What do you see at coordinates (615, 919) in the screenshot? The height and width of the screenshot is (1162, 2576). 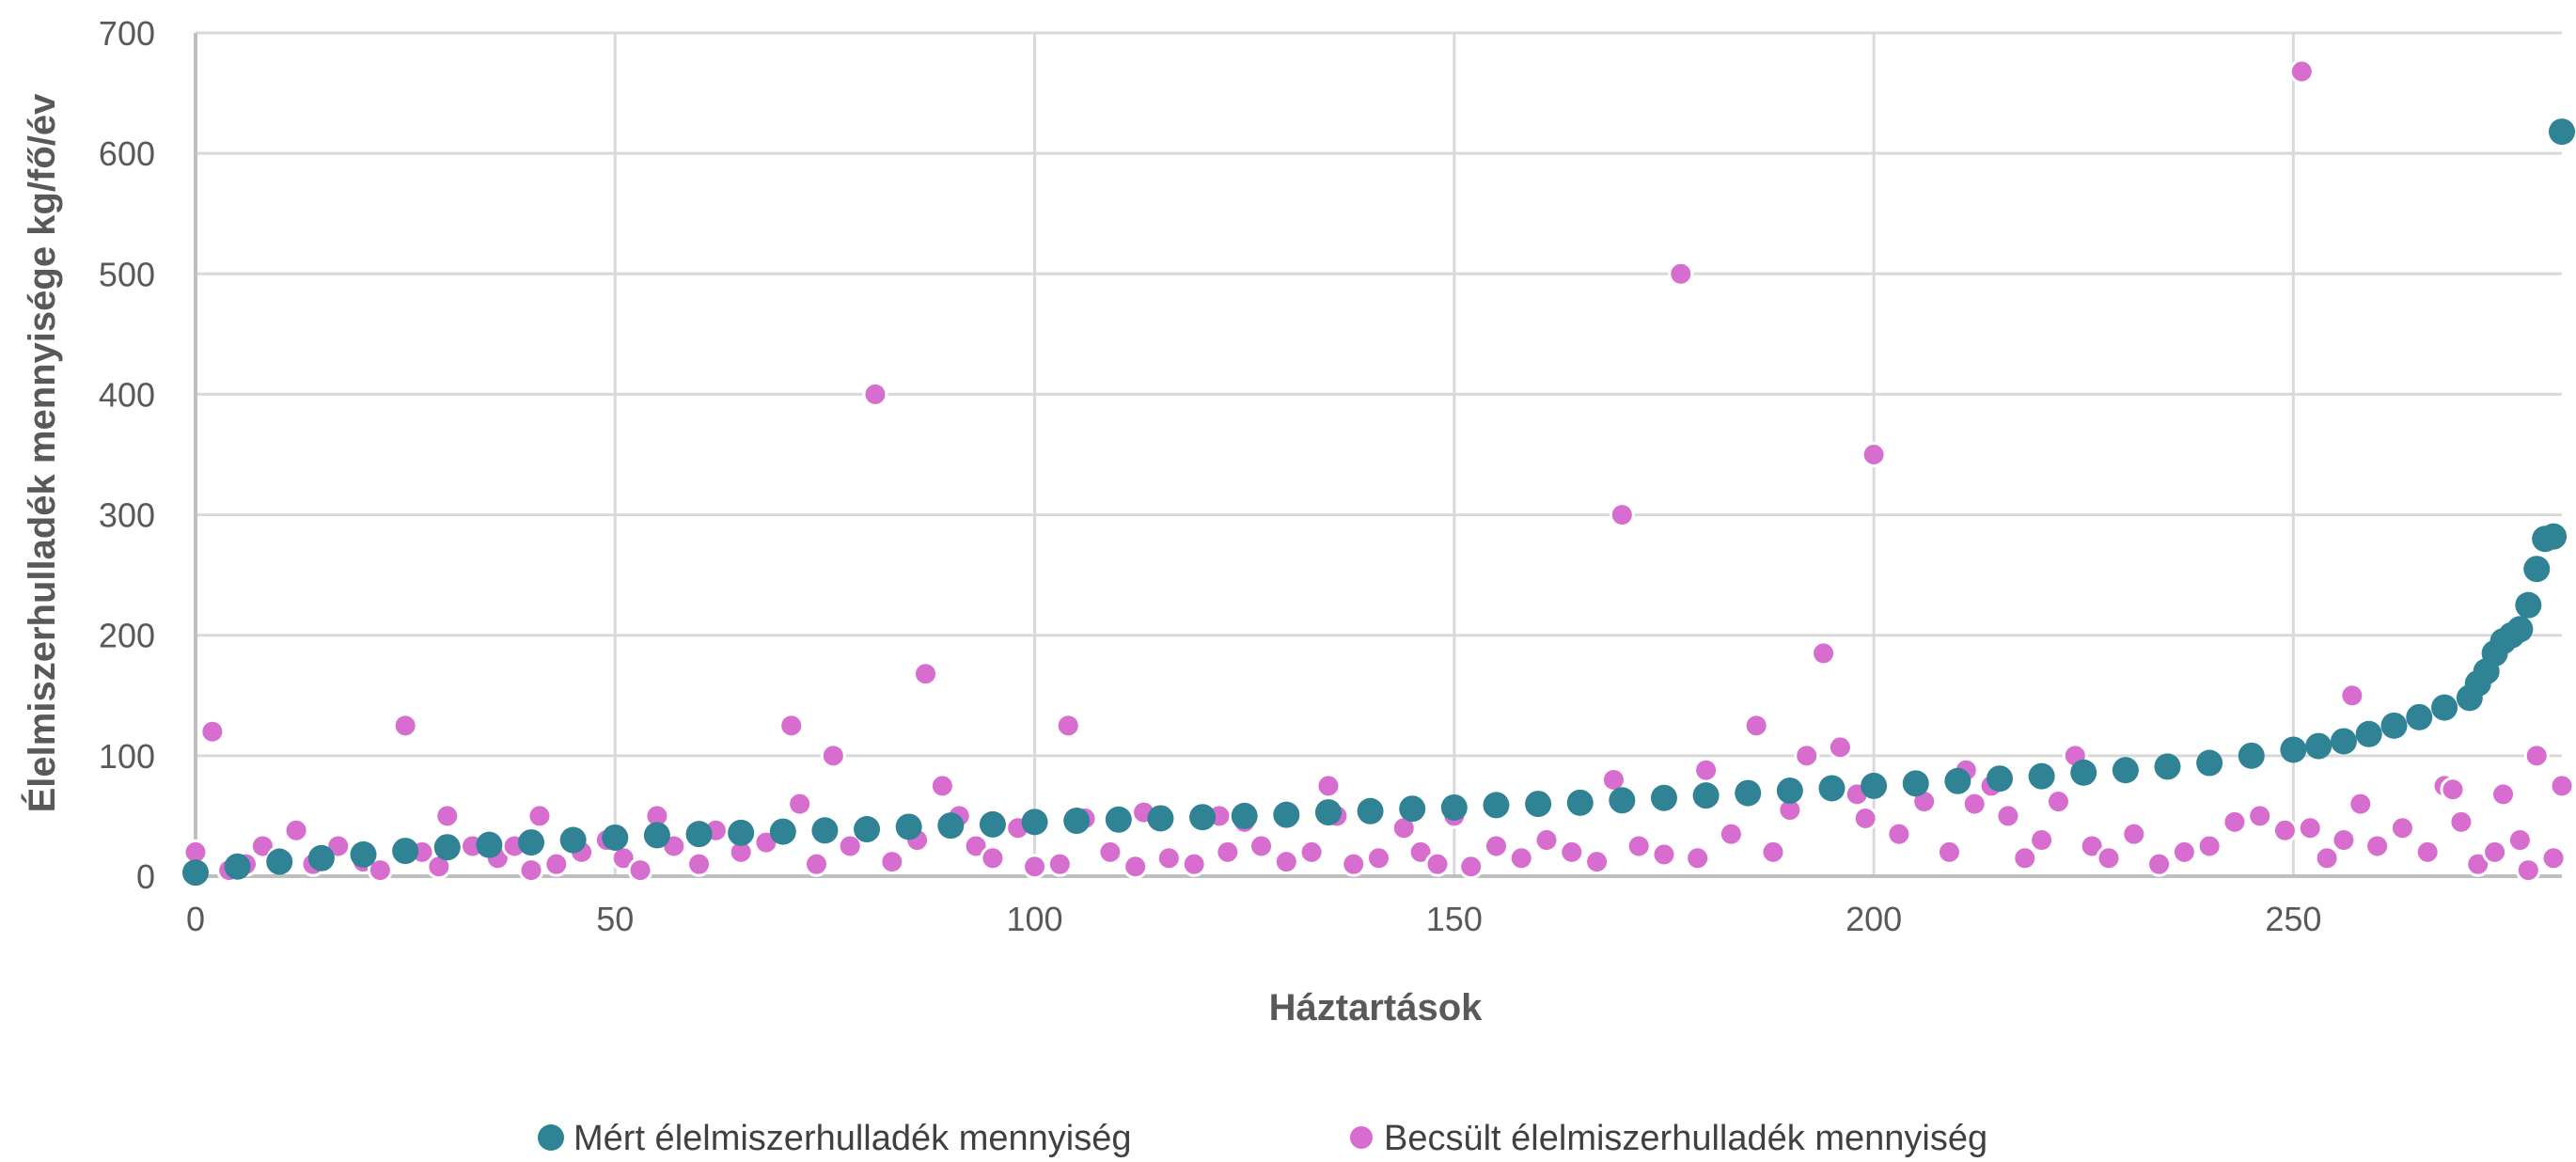 I see `x-tick-label: 50` at bounding box center [615, 919].